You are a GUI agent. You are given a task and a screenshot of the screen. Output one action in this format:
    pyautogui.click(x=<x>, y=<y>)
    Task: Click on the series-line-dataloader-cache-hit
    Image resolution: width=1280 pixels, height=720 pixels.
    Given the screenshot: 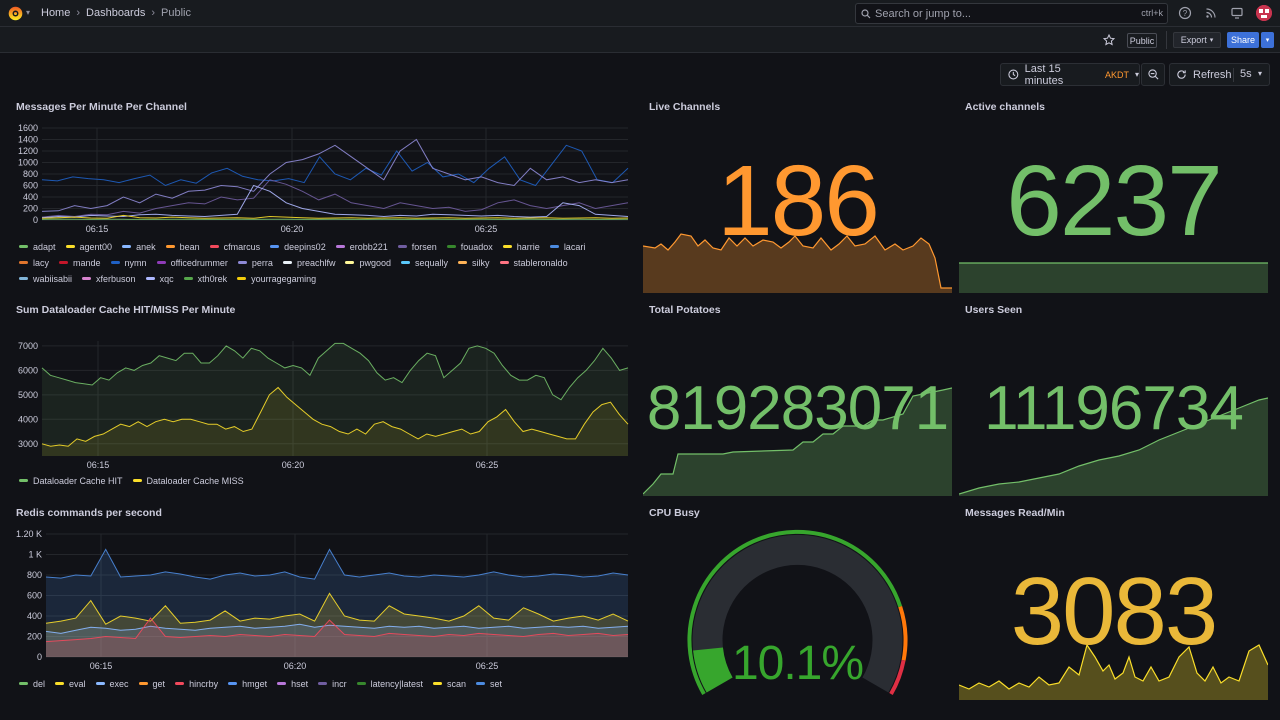 What is the action you would take?
    pyautogui.click(x=335, y=371)
    